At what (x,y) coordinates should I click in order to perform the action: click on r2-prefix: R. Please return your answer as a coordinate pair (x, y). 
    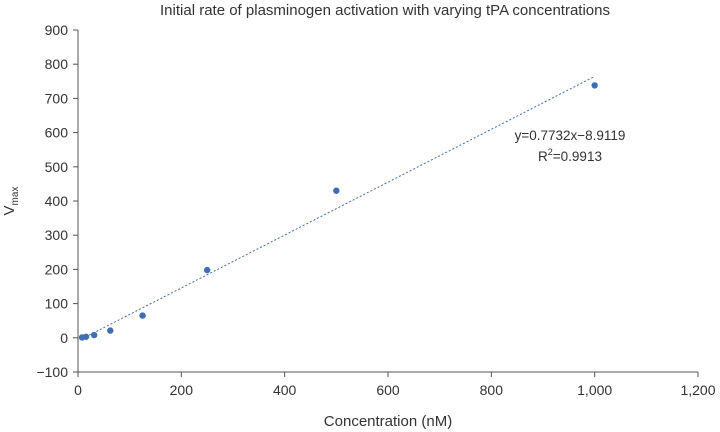
    Looking at the image, I should click on (543, 156).